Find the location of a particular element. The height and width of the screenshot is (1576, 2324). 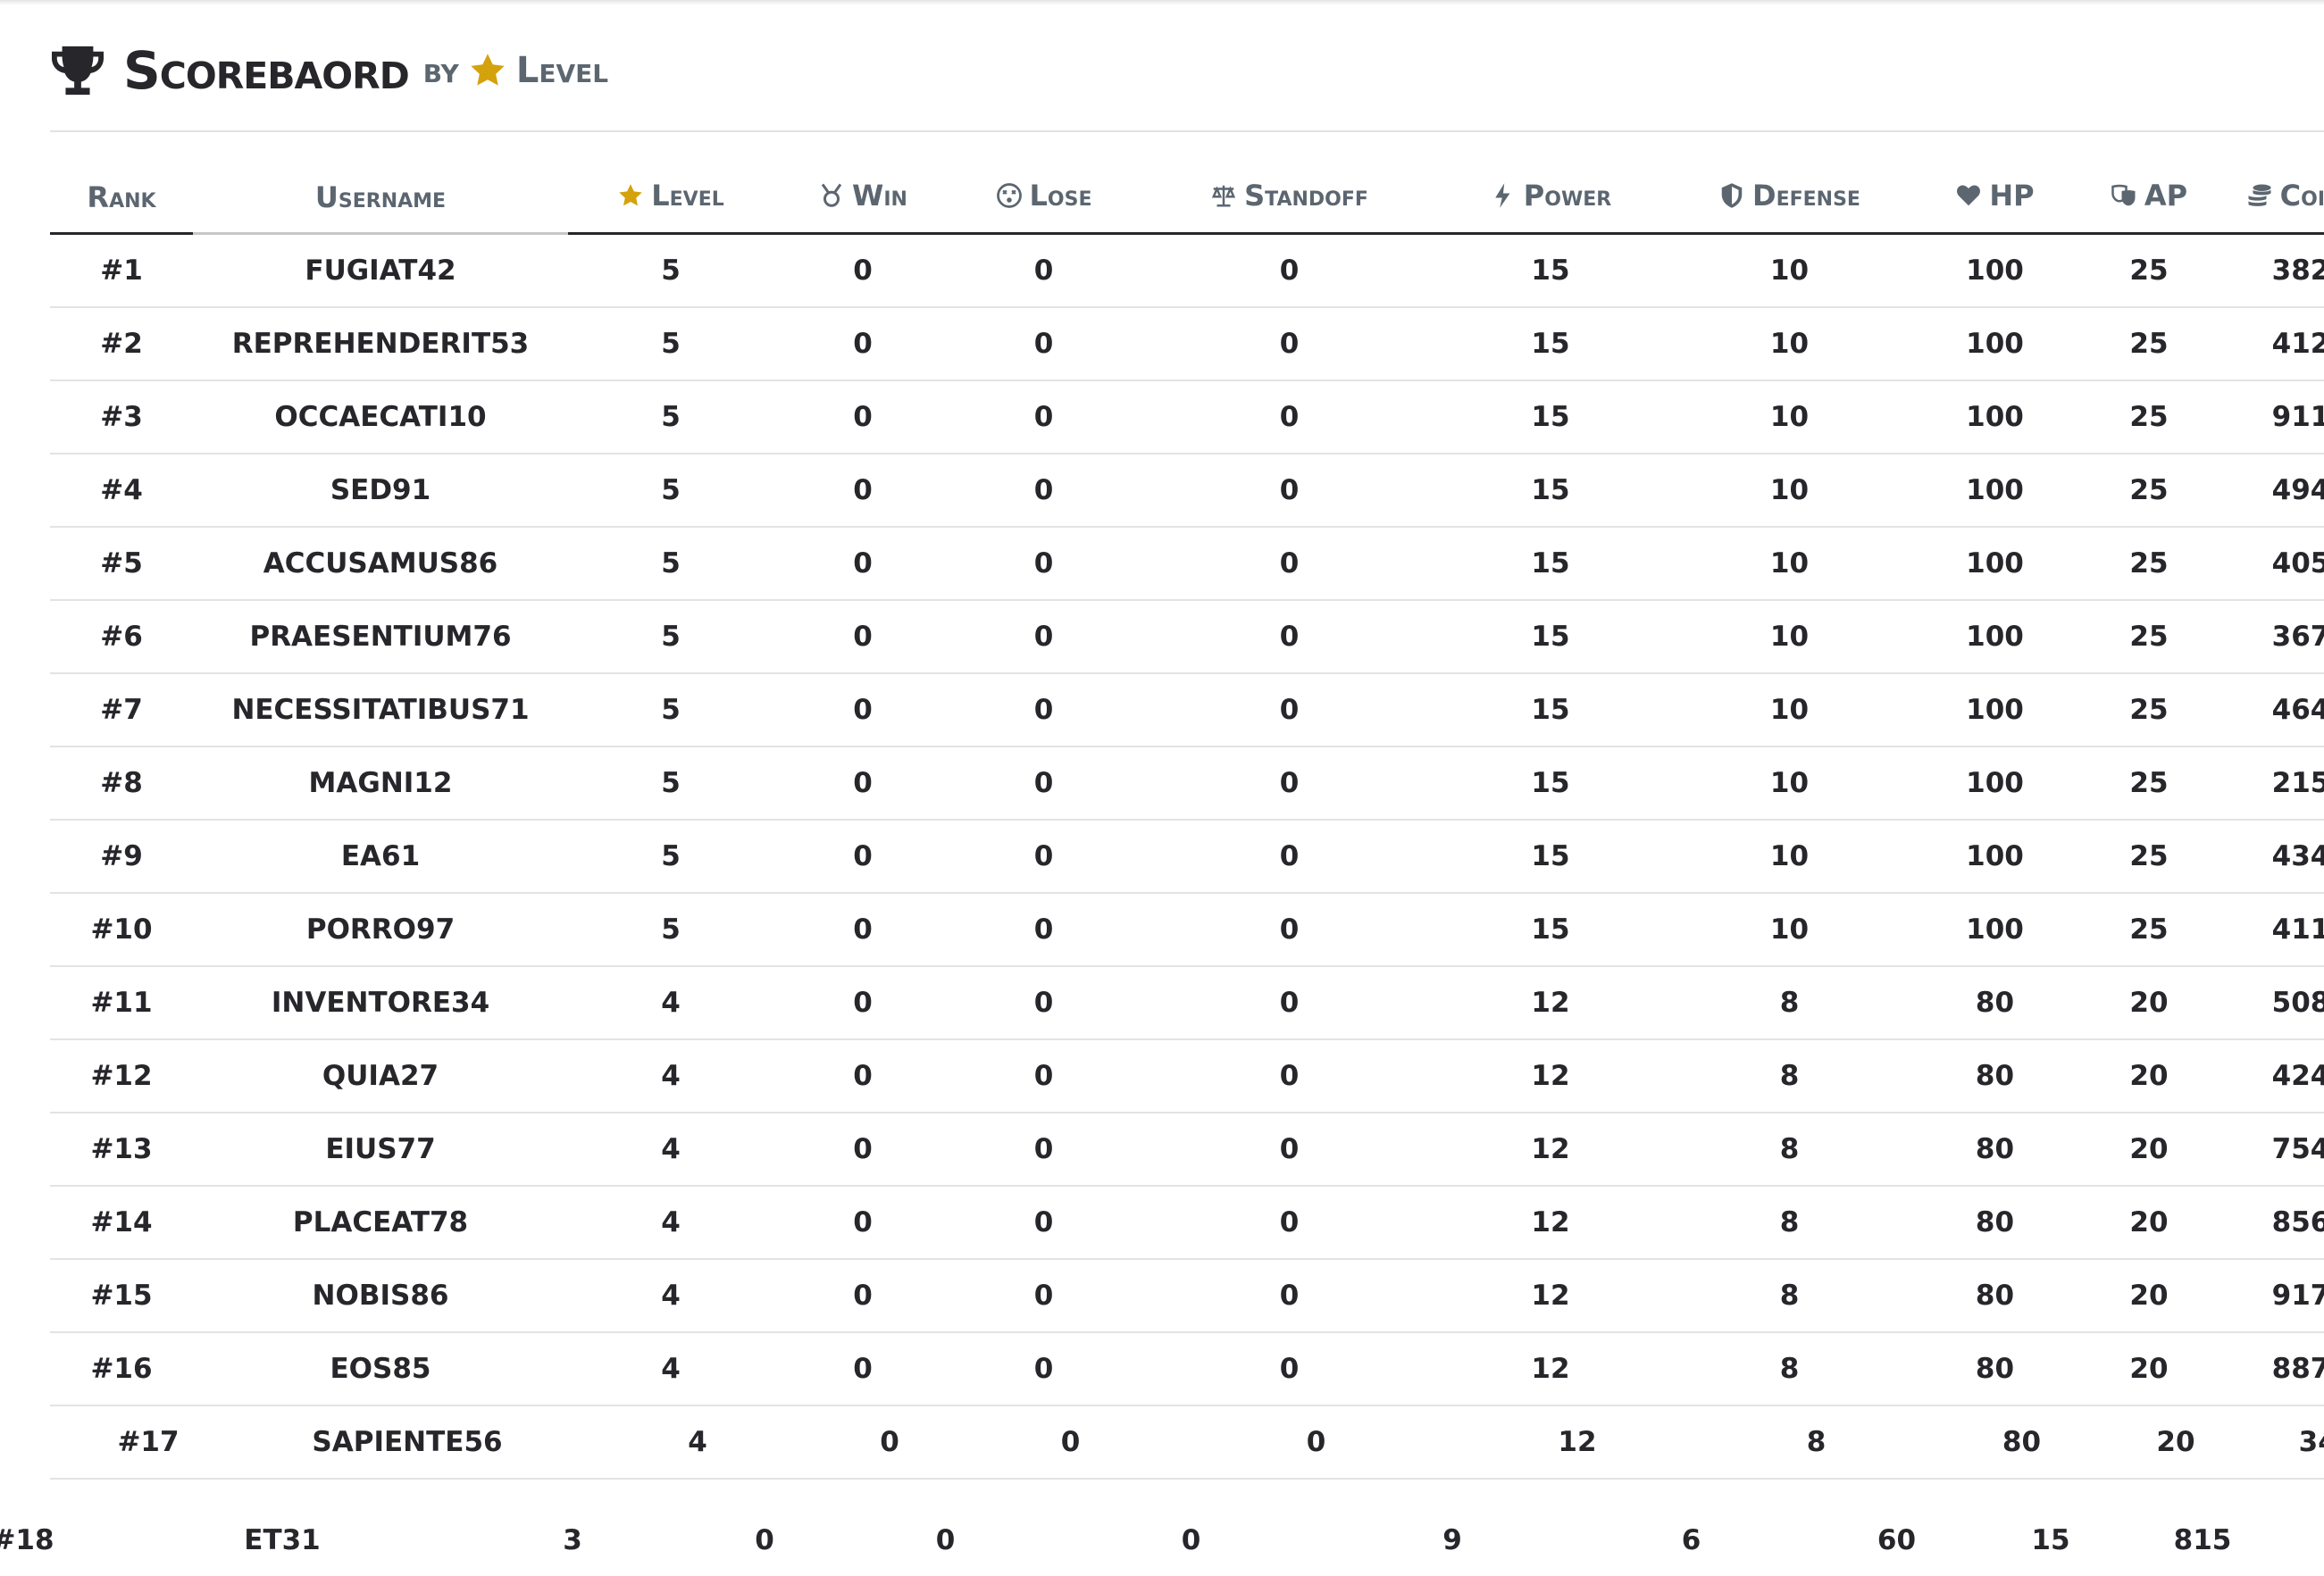

table-row: #12 QUIA27 4 0 0 0 12 8 80 20 424 is located at coordinates (1187, 1076).